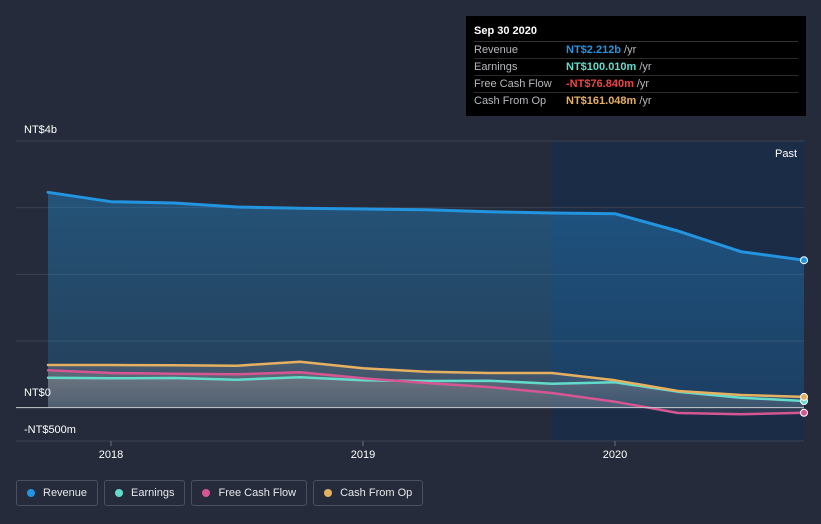 This screenshot has width=821, height=524. Describe the element at coordinates (206, 493) in the screenshot. I see `free-cash-flow-dot-icon` at that location.